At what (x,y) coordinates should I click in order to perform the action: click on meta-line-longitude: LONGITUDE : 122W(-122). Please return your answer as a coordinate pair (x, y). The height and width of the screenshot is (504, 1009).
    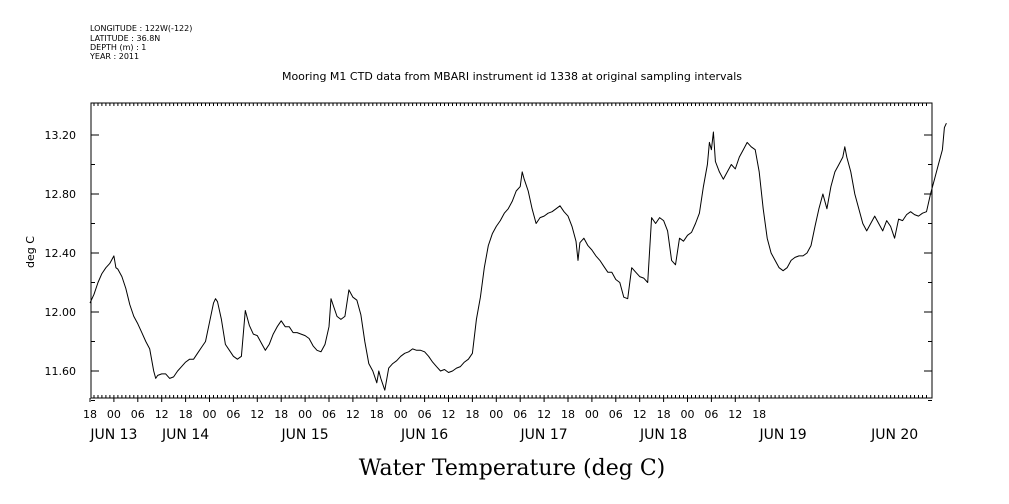
    Looking at the image, I should click on (141, 28).